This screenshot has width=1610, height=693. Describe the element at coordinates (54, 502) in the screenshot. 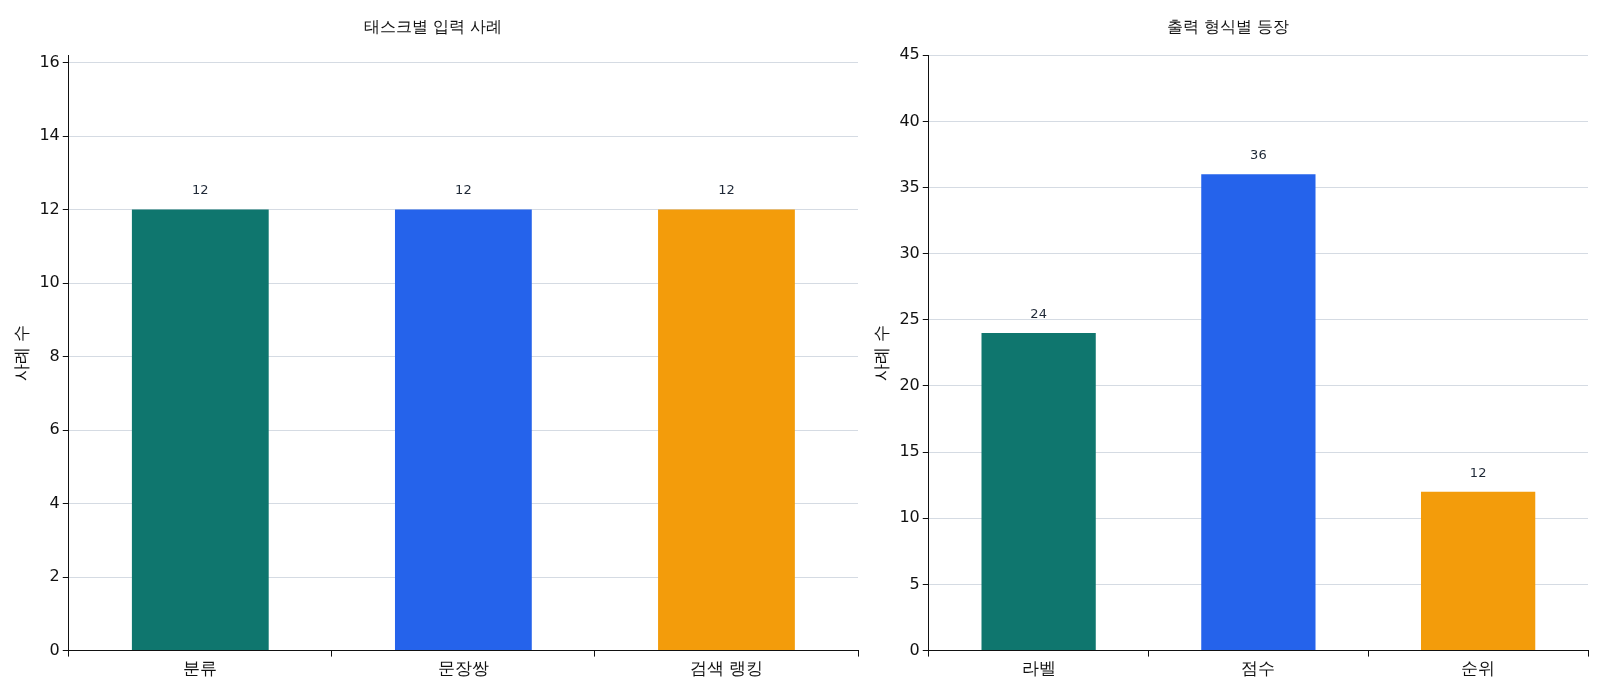

I see `y-tick-label: 4` at that location.